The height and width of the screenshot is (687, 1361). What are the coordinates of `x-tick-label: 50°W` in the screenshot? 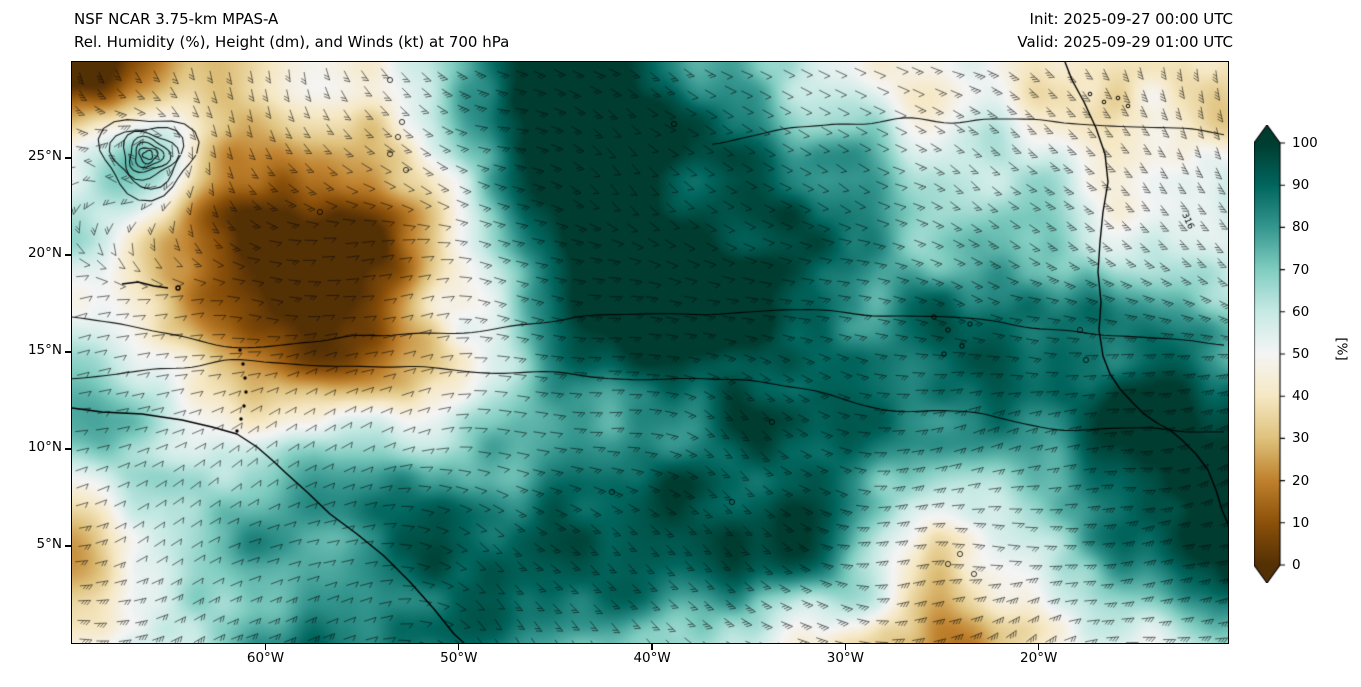 It's located at (459, 658).